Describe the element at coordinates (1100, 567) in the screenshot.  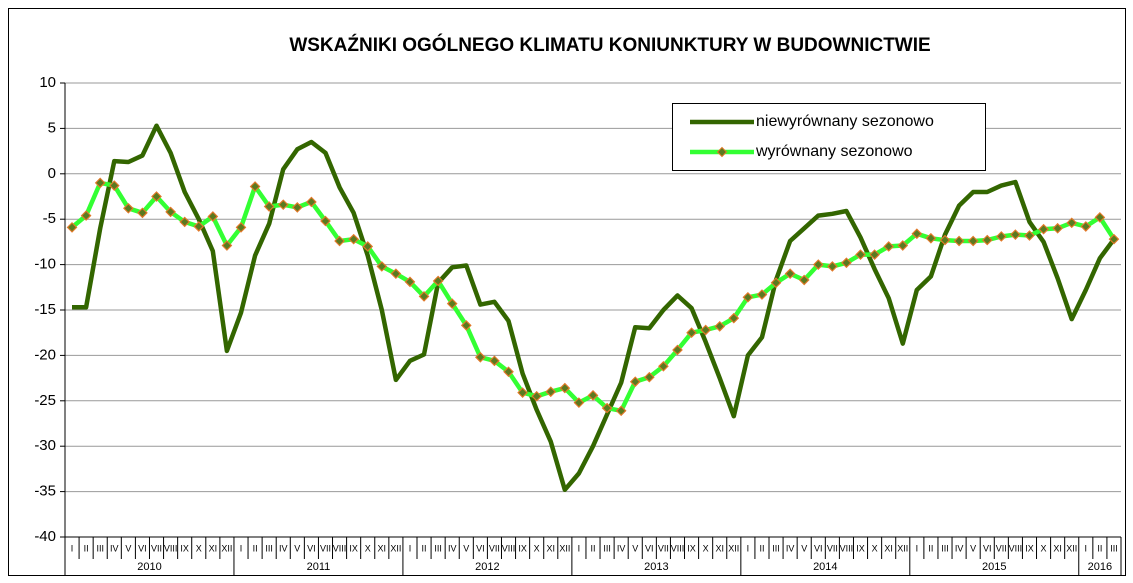
I see `year-label: 2016` at that location.